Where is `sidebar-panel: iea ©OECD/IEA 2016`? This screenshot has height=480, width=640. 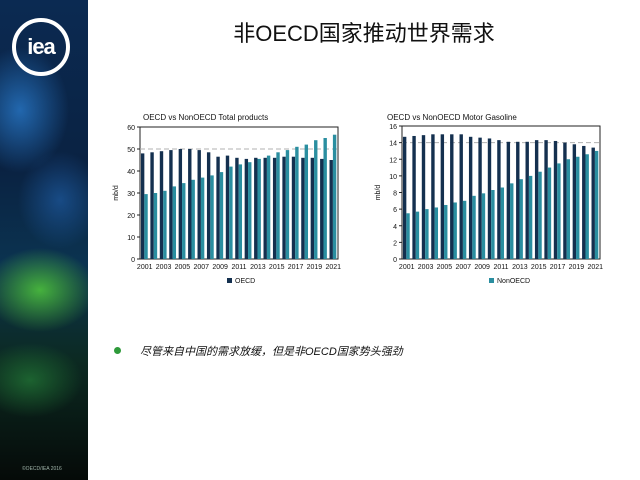
sidebar-panel: iea ©OECD/IEA 2016 is located at coordinates (44, 240).